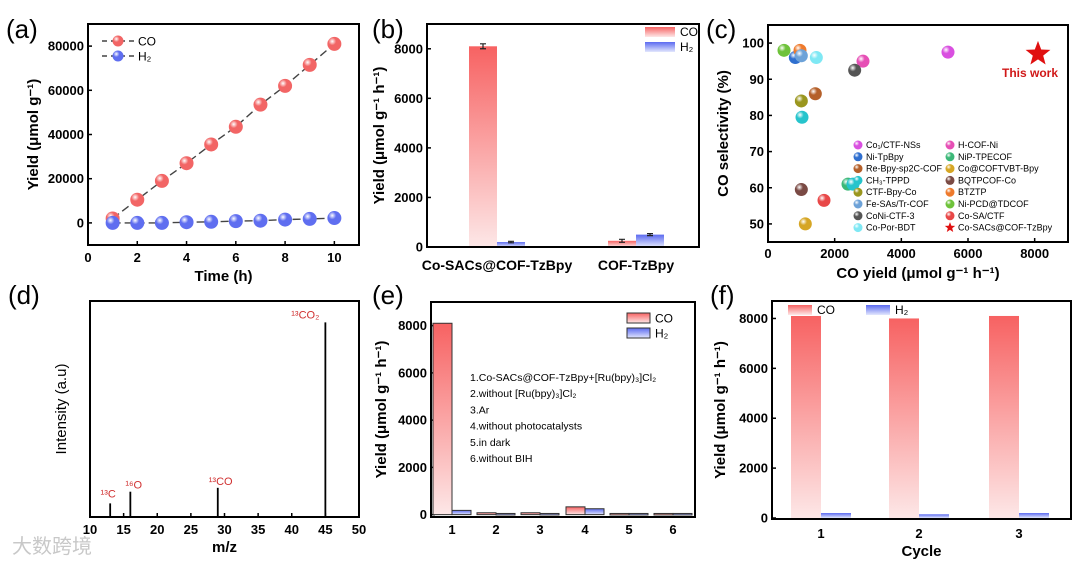 This screenshot has width=1080, height=566. Describe the element at coordinates (490, 443) in the screenshot. I see `condition-note: 5.in dark` at that location.